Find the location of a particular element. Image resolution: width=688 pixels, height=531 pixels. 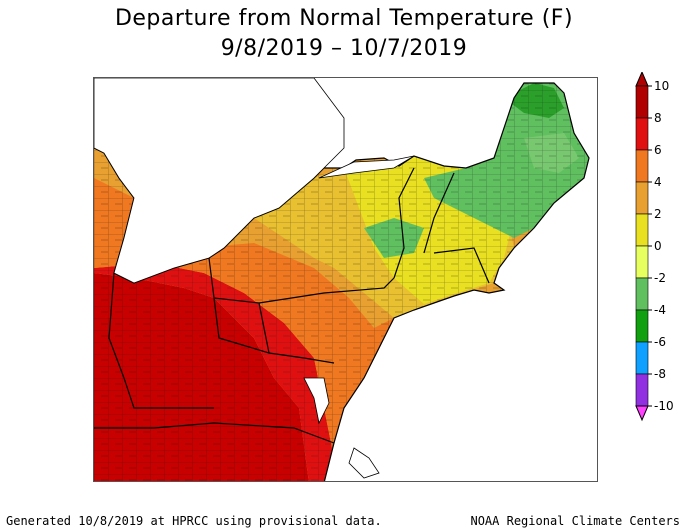

colorbar-label: 8 is located at coordinates (658, 118).